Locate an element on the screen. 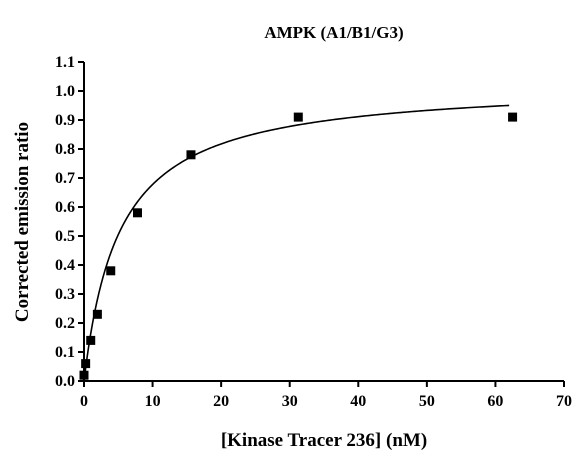  x-tick-label: 30 is located at coordinates (290, 401).